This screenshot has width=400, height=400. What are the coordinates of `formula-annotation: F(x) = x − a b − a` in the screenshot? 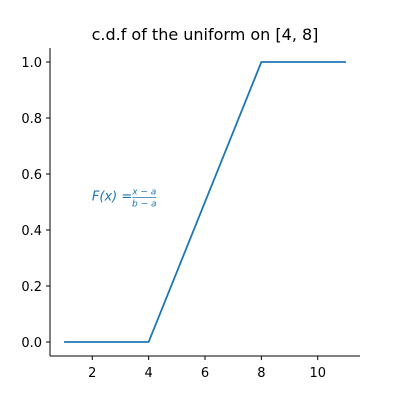 It's located at (124, 198).